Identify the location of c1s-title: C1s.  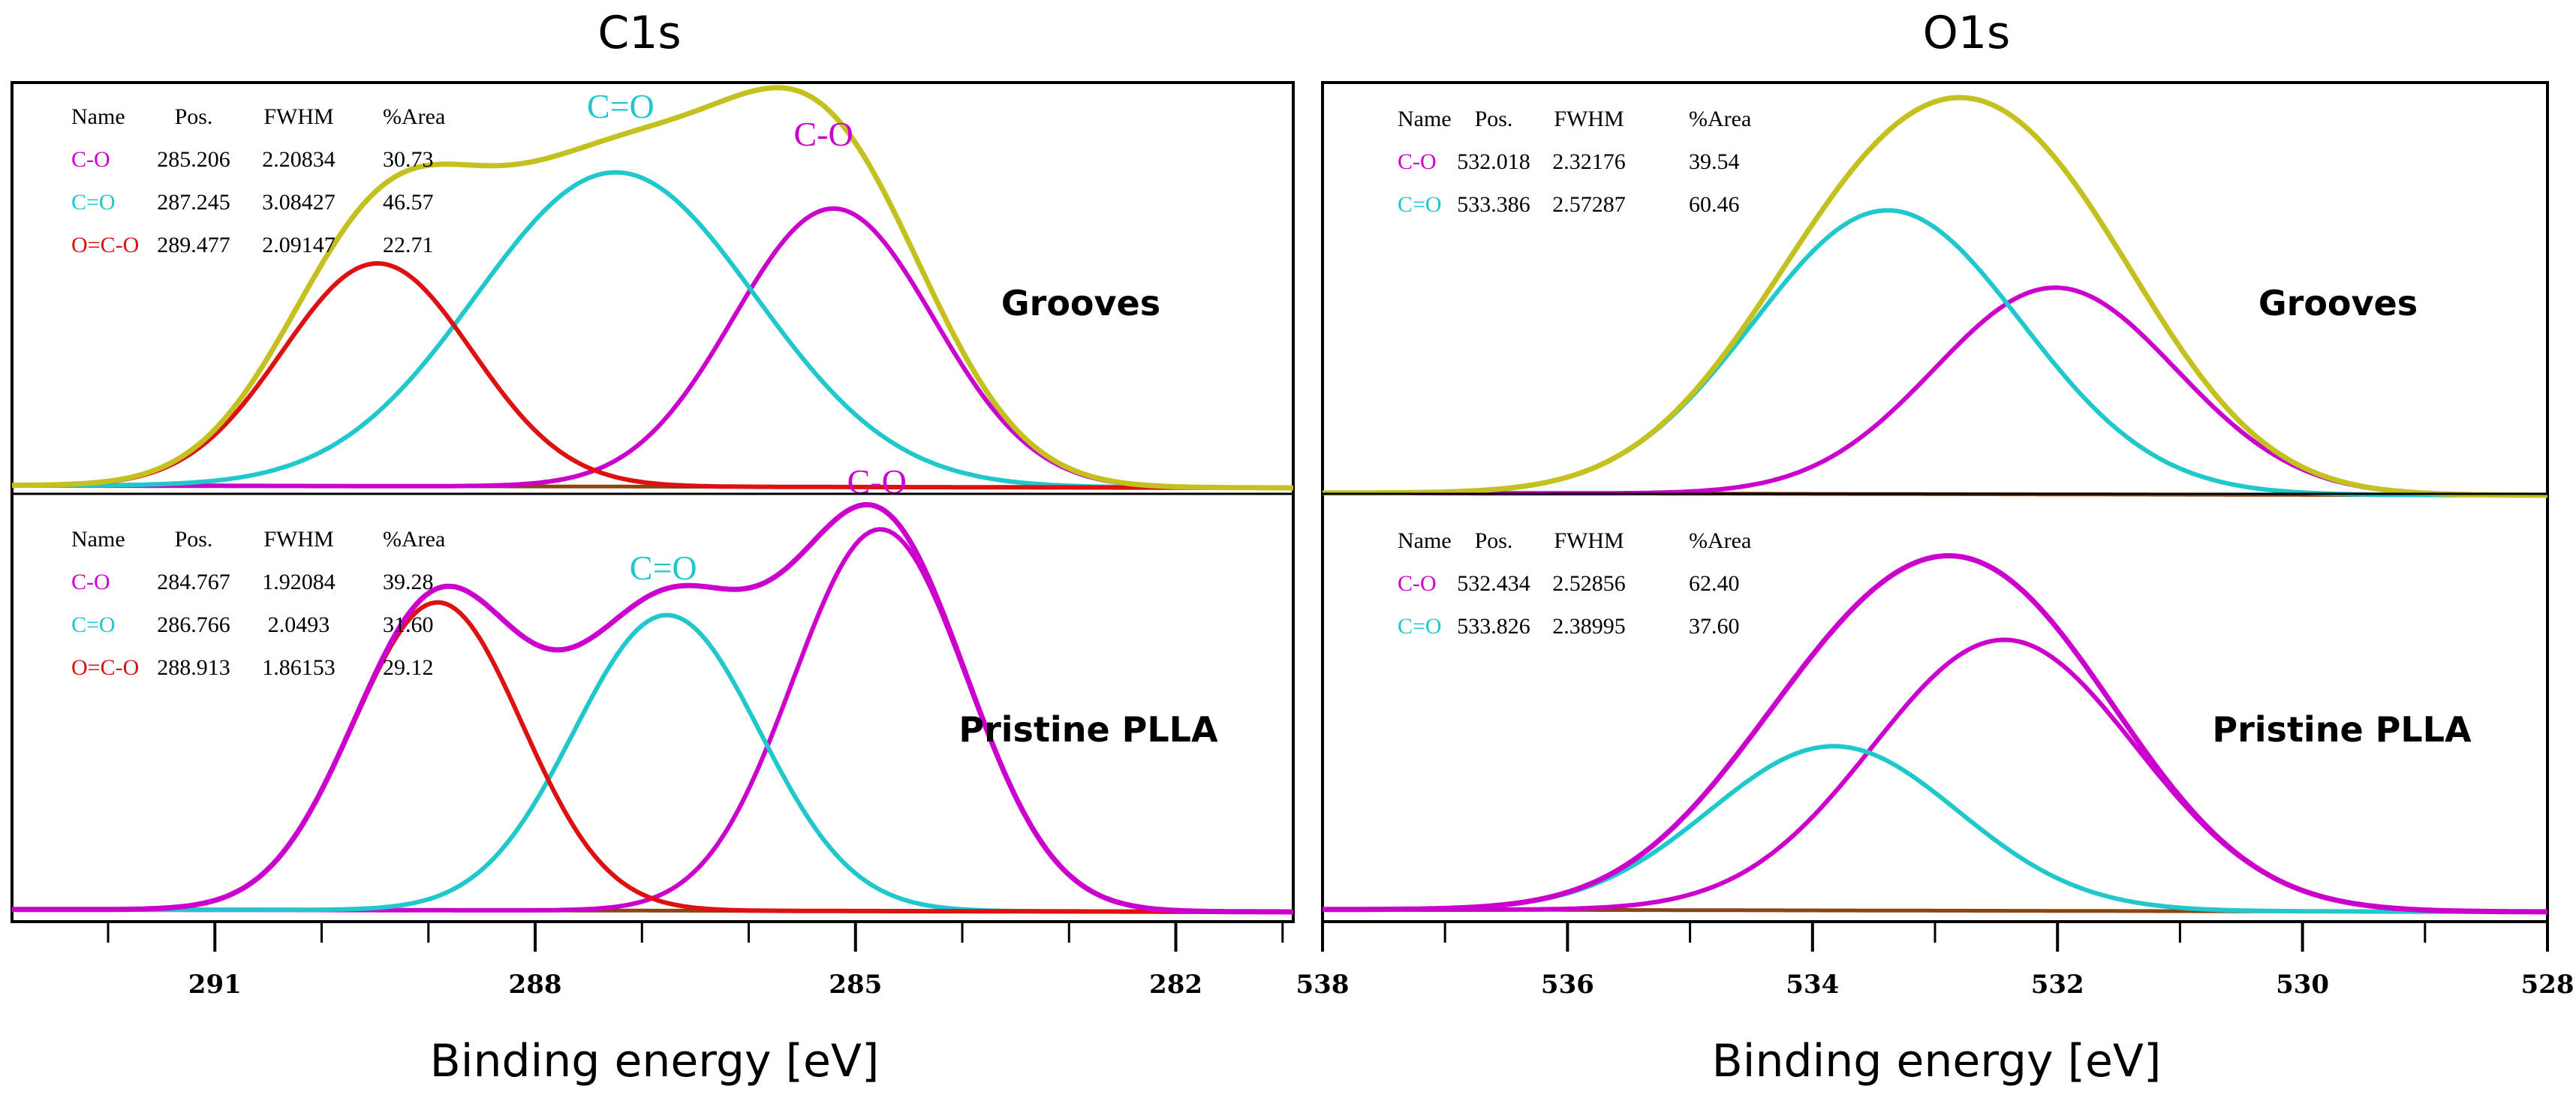
(639, 33).